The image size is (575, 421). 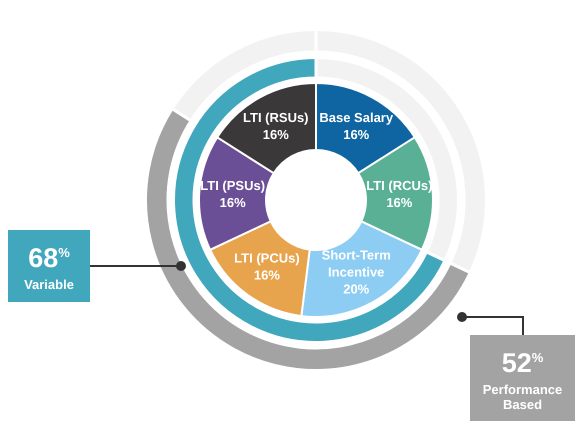 What do you see at coordinates (49, 257) in the screenshot?
I see `text: 68$^{%}$` at bounding box center [49, 257].